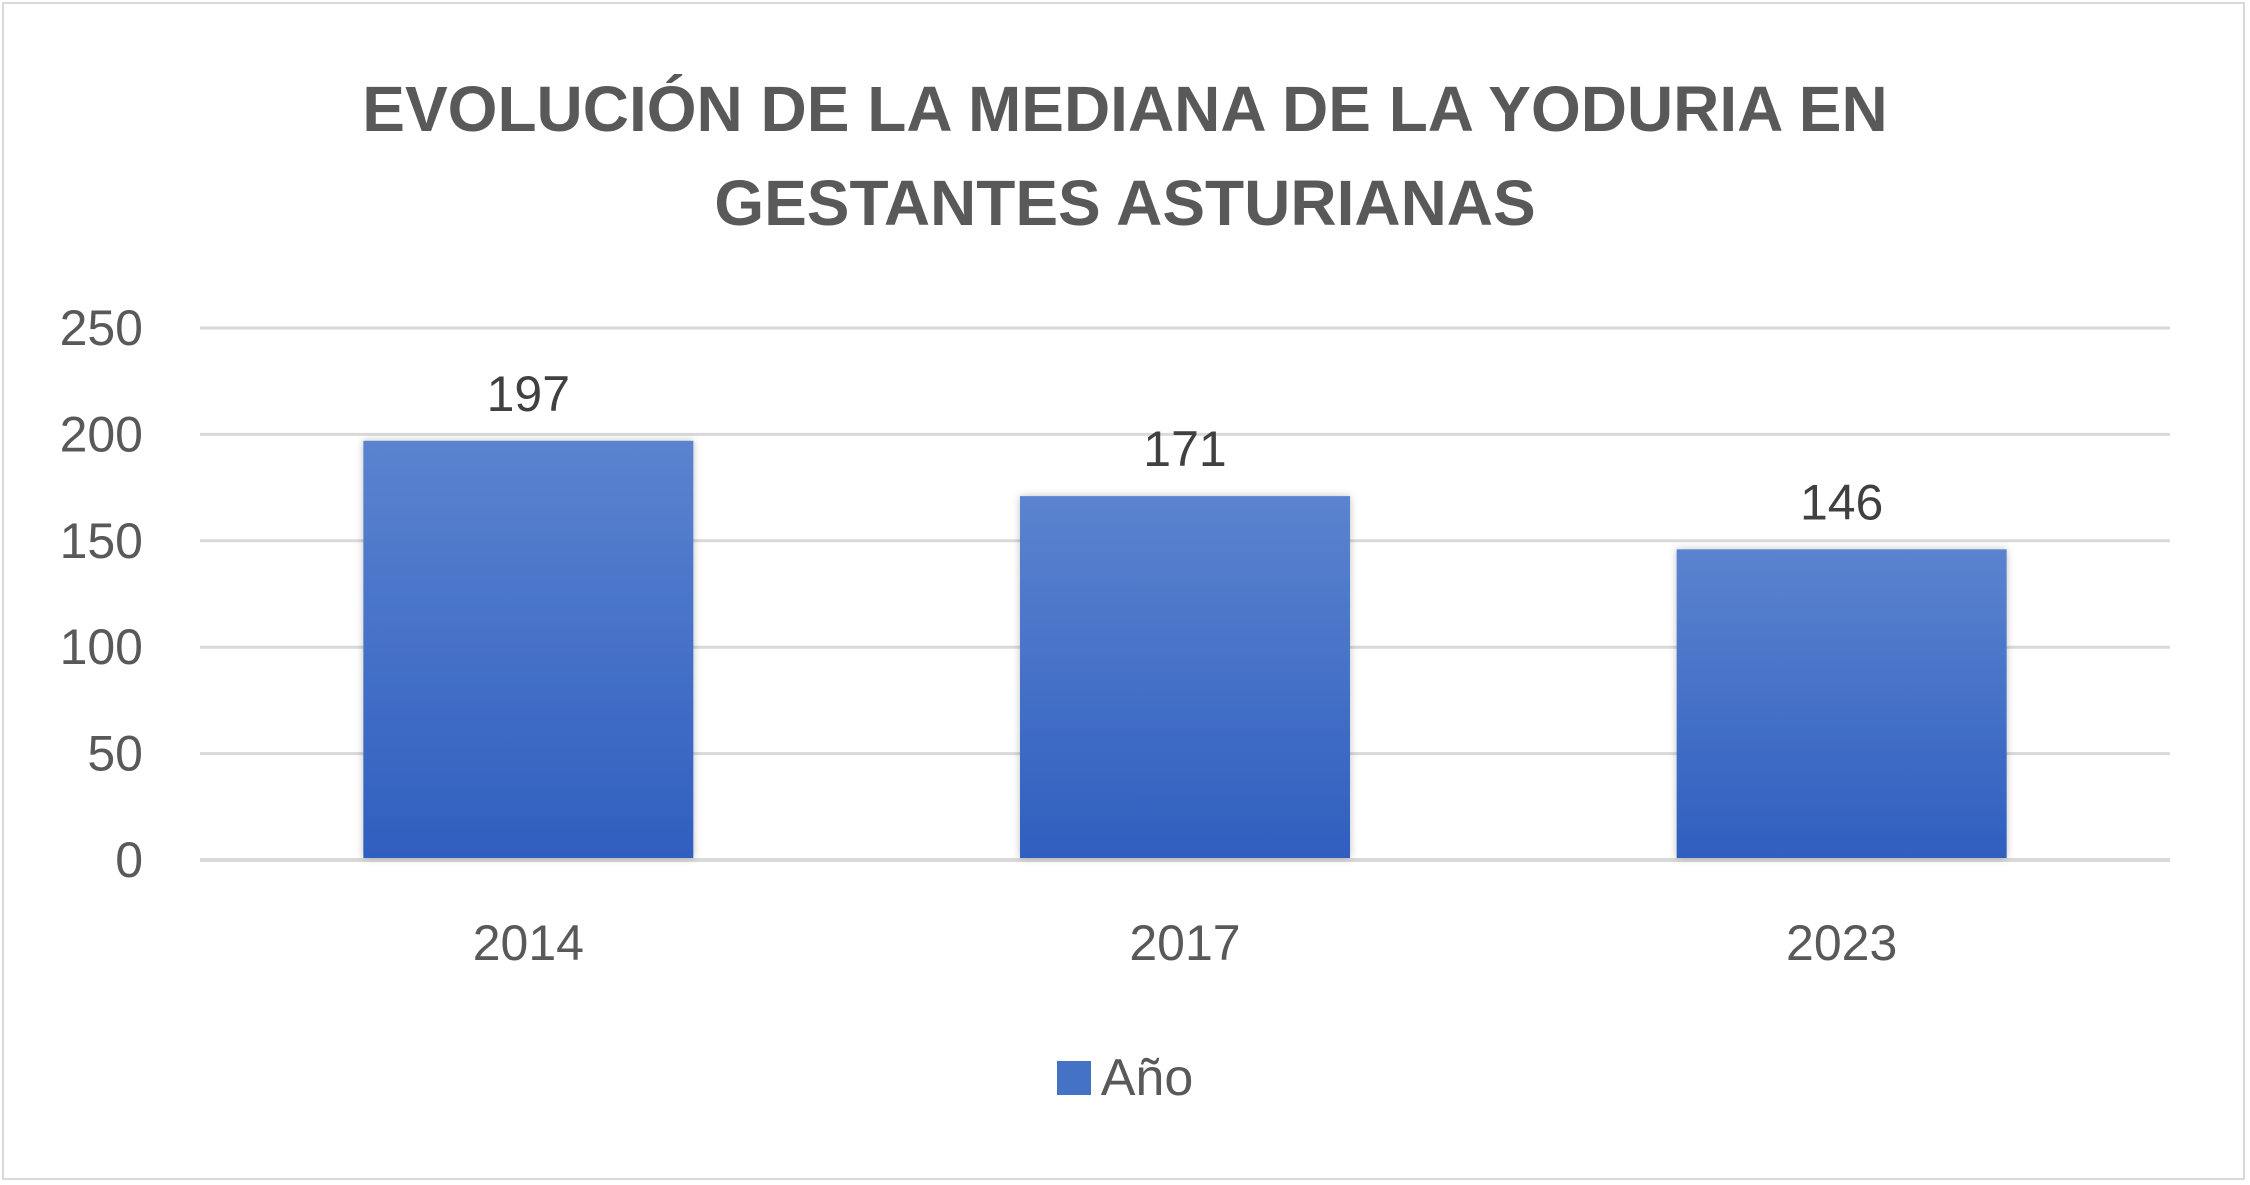 This screenshot has height=1185, width=2250. I want to click on y-axis-ticks: 0 50 100 150 200 250, so click(101, 594).